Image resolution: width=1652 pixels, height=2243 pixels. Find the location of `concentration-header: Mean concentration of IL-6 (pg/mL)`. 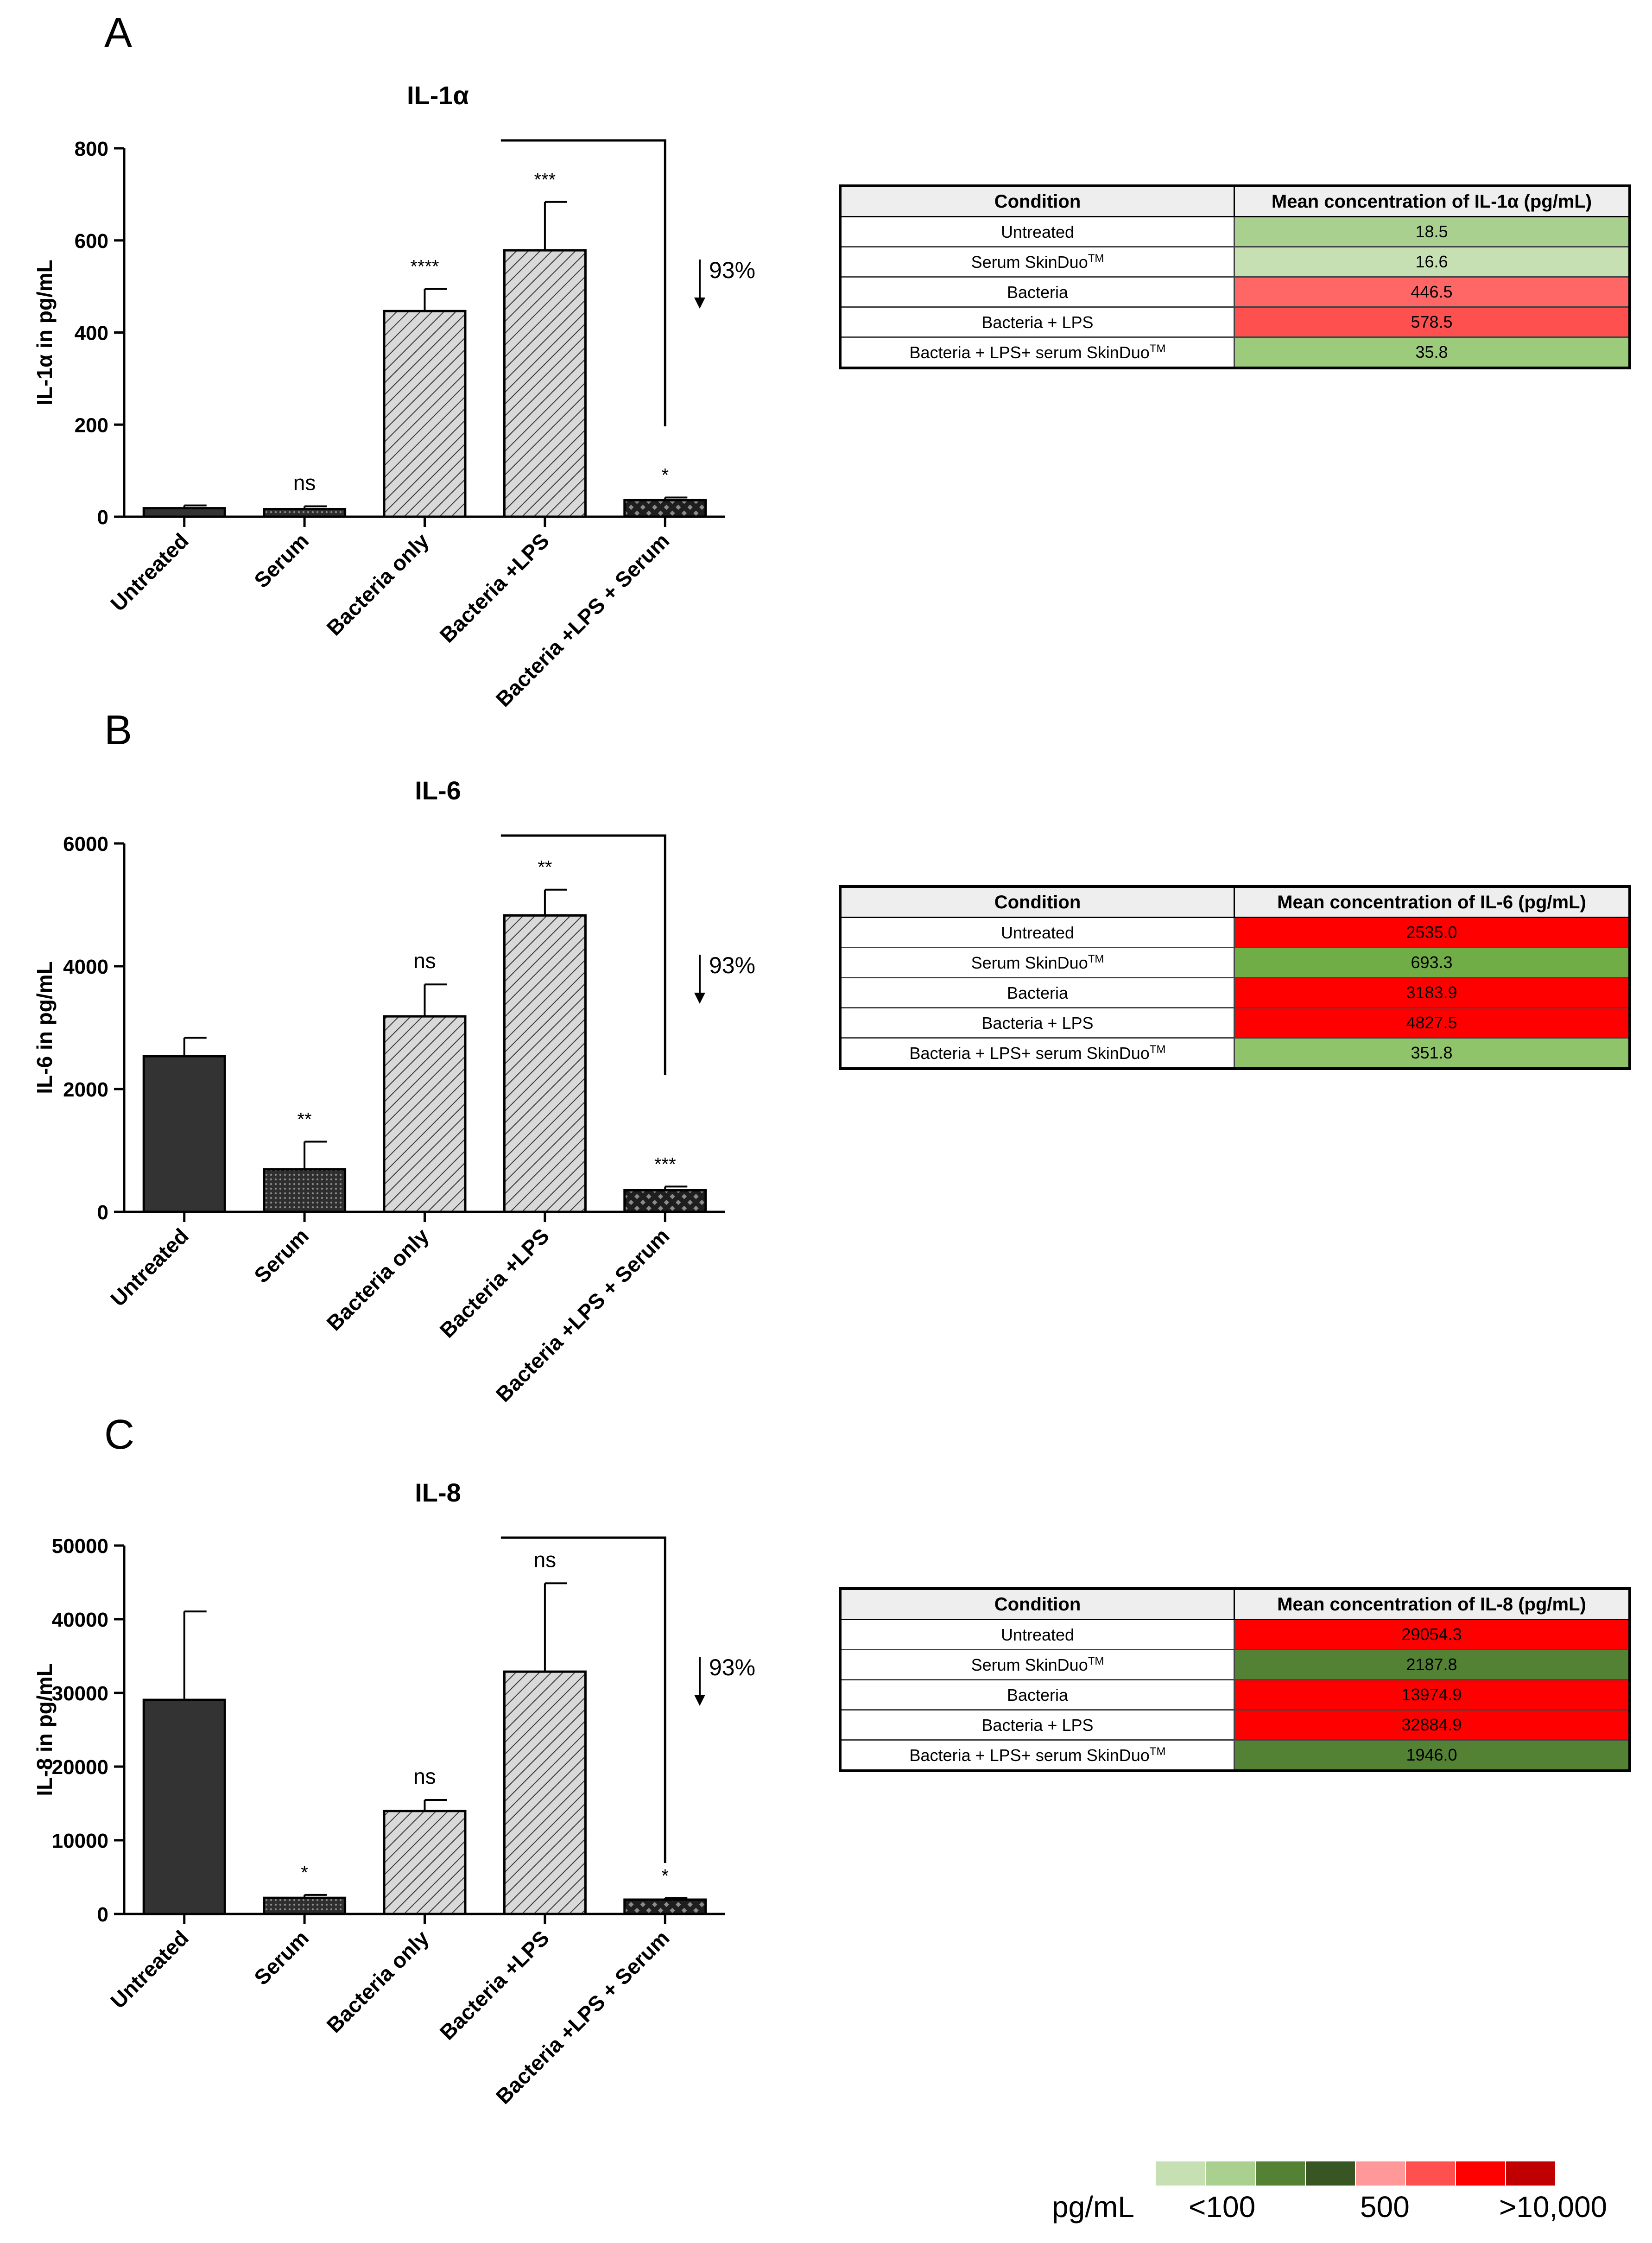

concentration-header: Mean concentration of IL-6 (pg/mL) is located at coordinates (1432, 902).